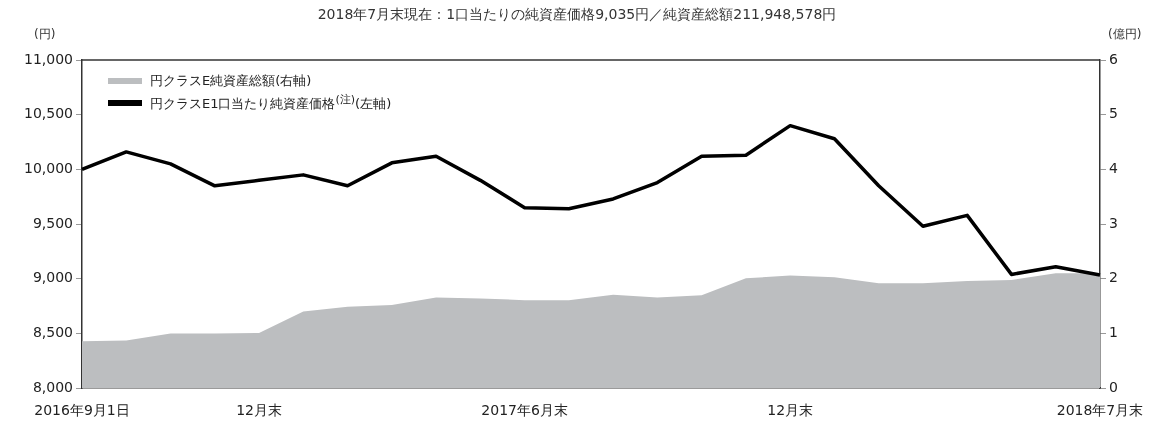 This screenshot has height=432, width=1154. What do you see at coordinates (1113, 332) in the screenshot?
I see `y2-tick-label: 1` at bounding box center [1113, 332].